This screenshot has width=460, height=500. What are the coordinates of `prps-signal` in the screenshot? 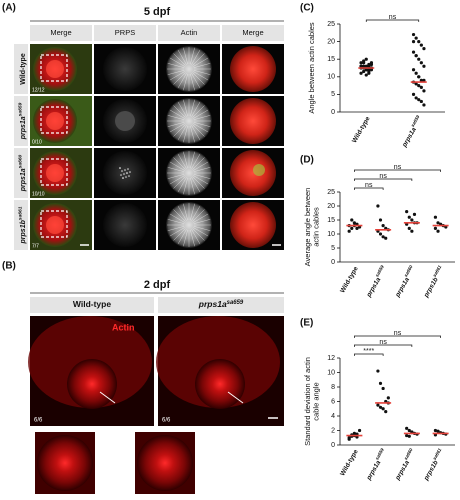 It's located at (125, 173).